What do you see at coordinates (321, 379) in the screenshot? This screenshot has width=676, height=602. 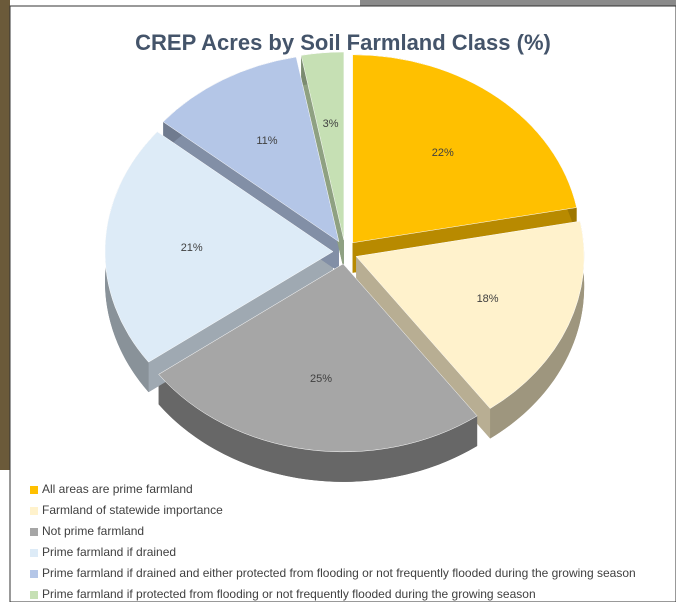 I see `data-label: 25%` at bounding box center [321, 379].